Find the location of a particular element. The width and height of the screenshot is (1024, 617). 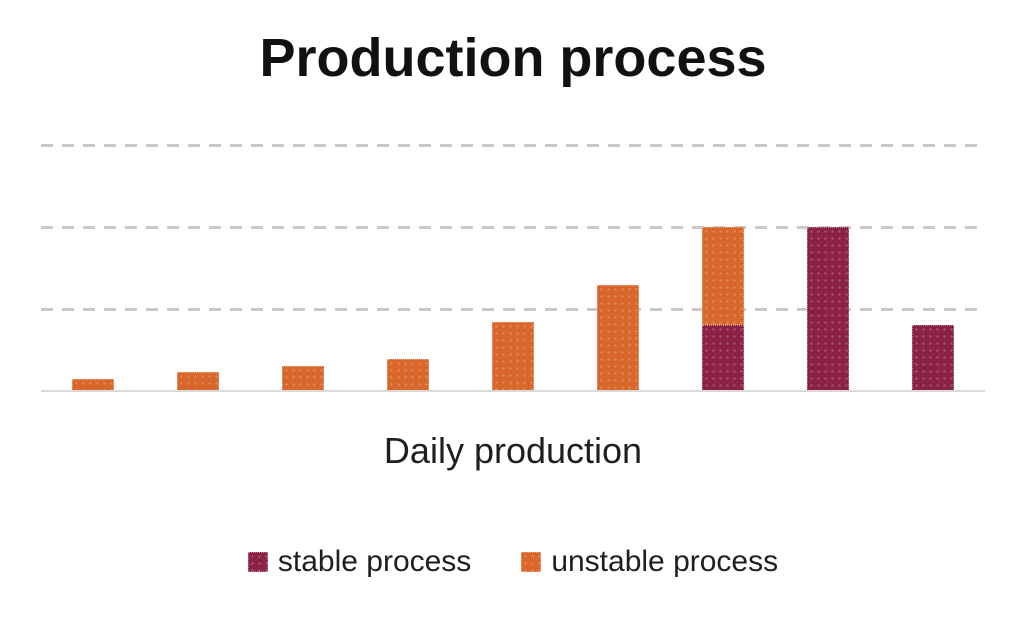

chart-title: Production process is located at coordinates (513, 58).